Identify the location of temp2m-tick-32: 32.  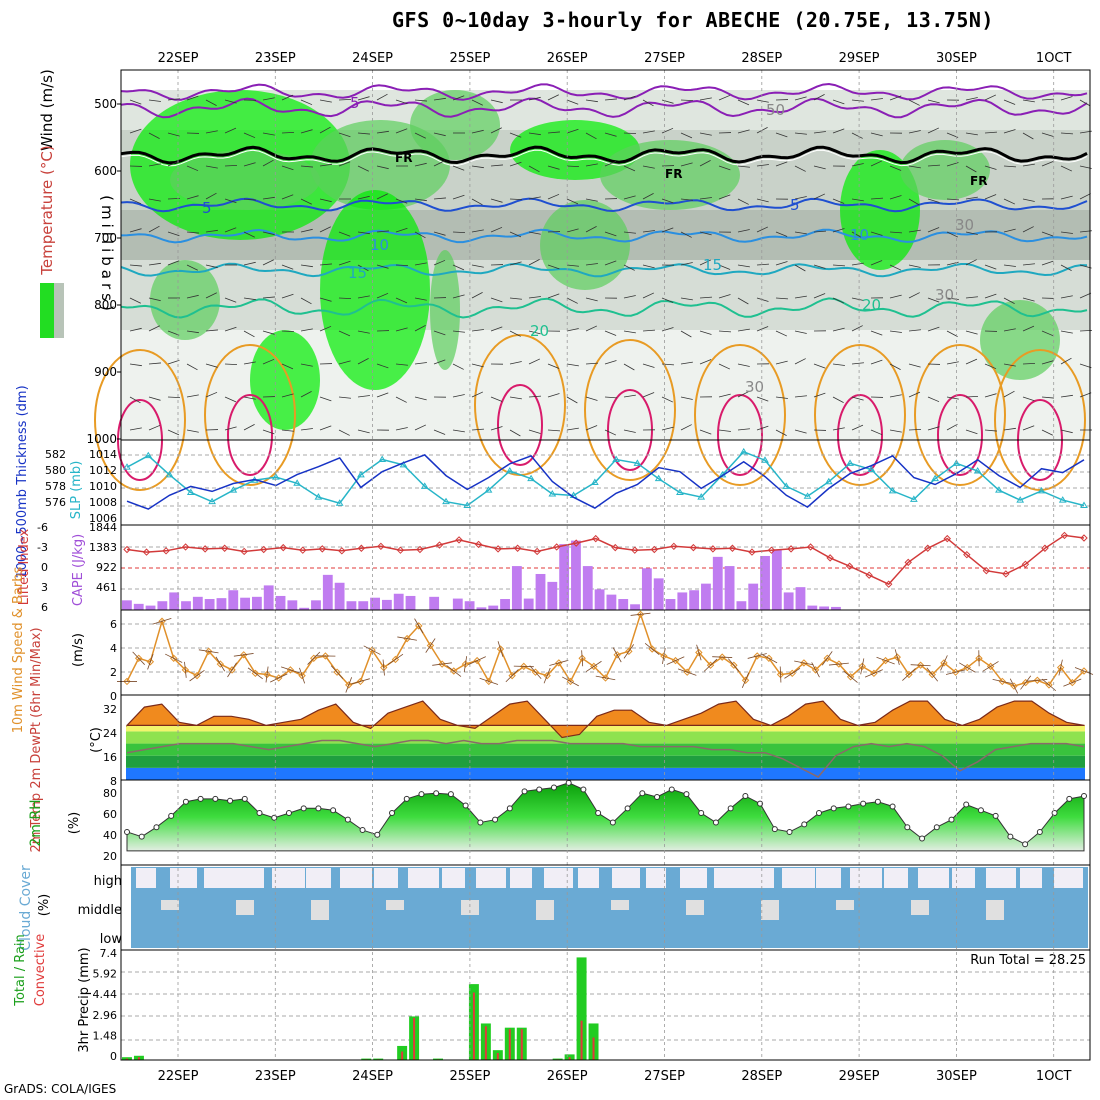
(110, 709).